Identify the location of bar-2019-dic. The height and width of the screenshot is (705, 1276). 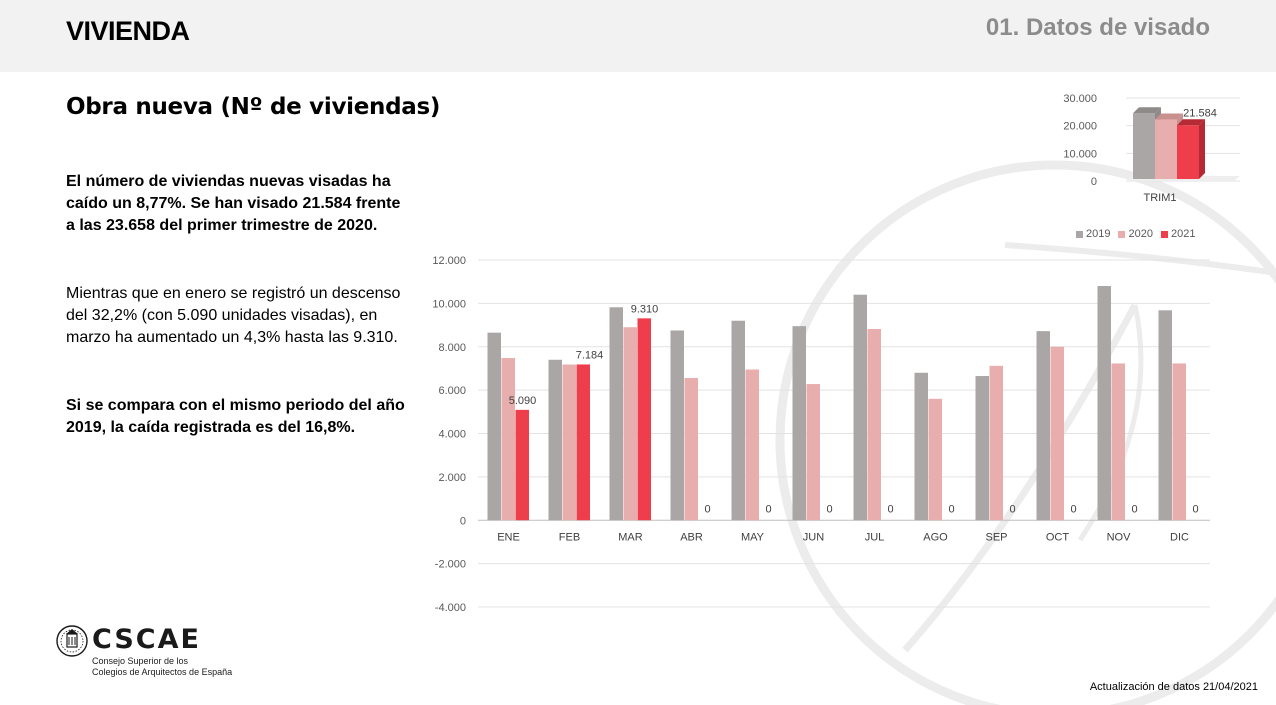
(1165, 415).